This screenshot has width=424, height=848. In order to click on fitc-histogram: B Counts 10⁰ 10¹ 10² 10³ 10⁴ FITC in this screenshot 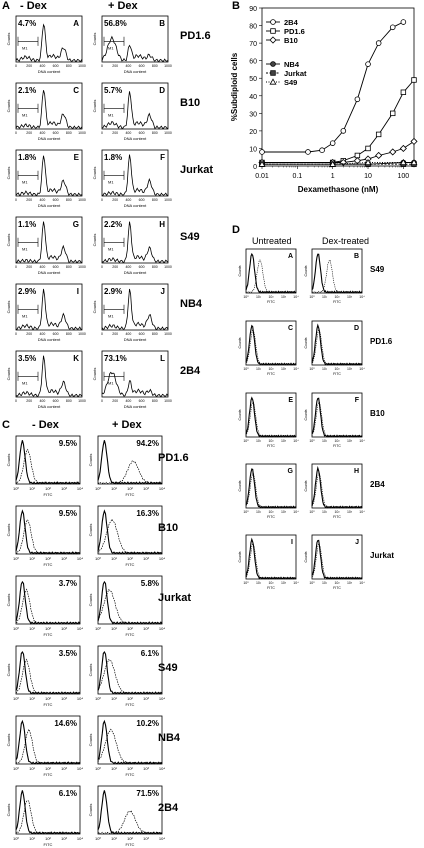, I will do `click(334, 276)`.